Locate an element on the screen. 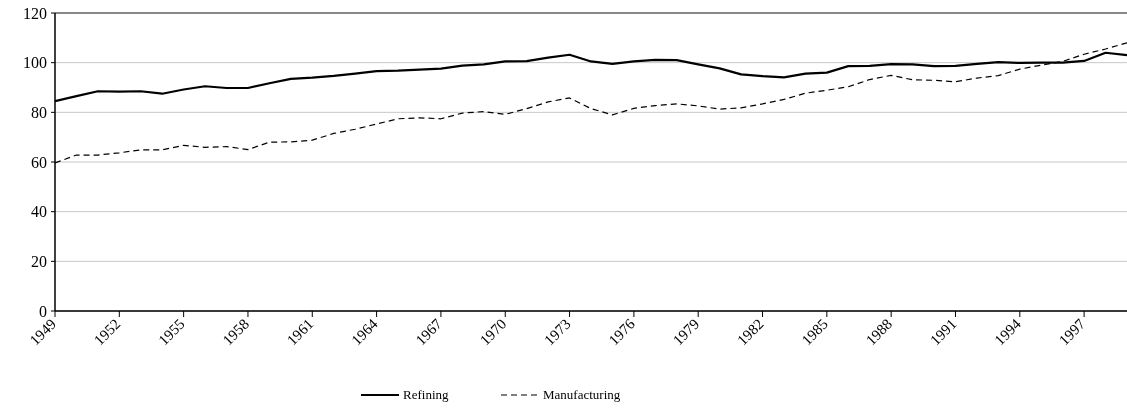 This screenshot has width=1127, height=411. x-tick-label: 1961 is located at coordinates (300, 332).